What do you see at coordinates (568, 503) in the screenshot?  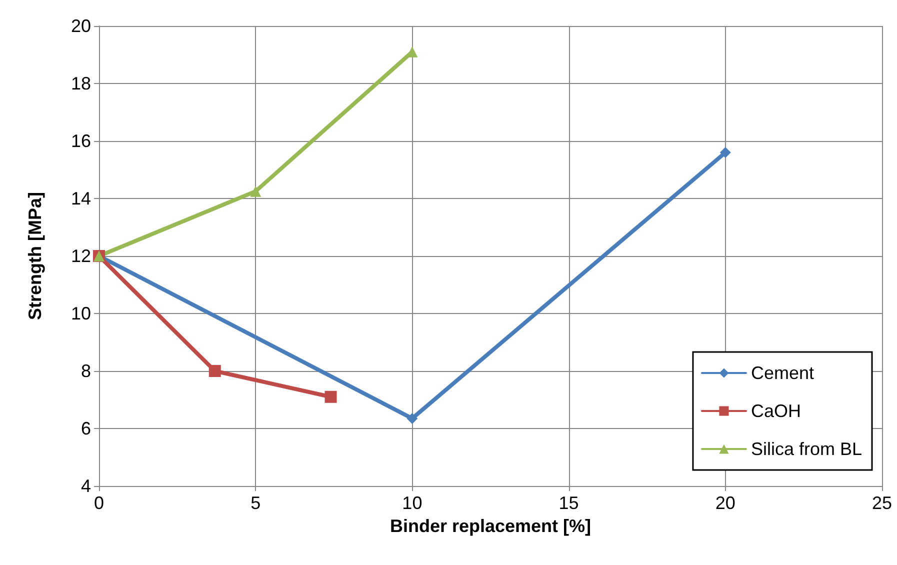 I see `x-tick-label: 15` at bounding box center [568, 503].